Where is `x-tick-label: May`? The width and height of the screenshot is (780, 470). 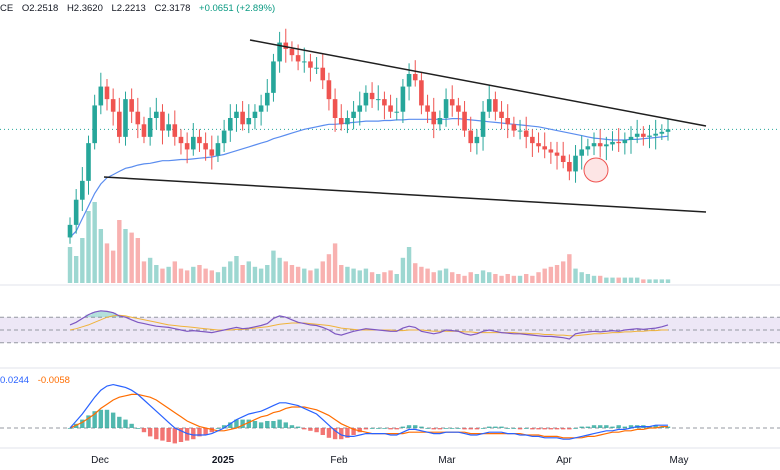 x-tick-label: May is located at coordinates (679, 460).